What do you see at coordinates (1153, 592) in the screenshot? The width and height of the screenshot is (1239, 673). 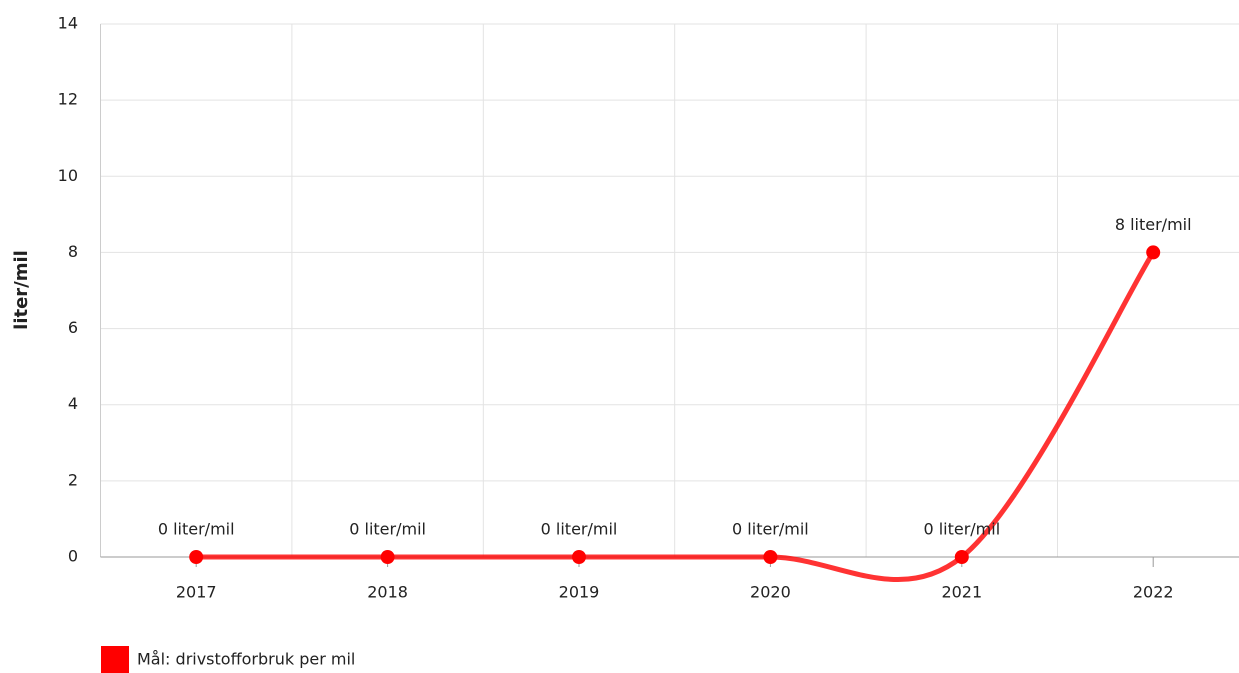 I see `x-tick-label: 2022` at bounding box center [1153, 592].